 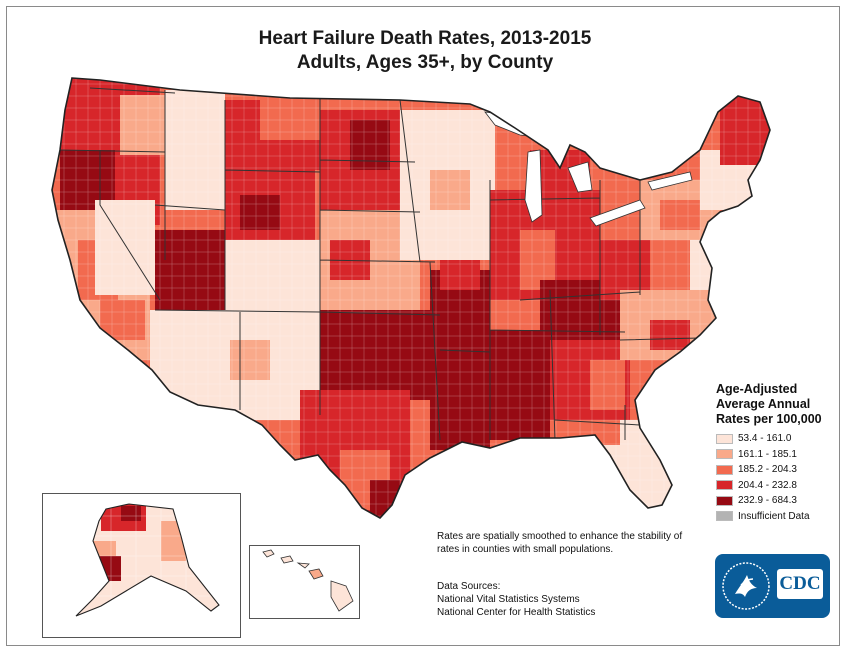 I want to click on hawaii-map, so click(x=308, y=580).